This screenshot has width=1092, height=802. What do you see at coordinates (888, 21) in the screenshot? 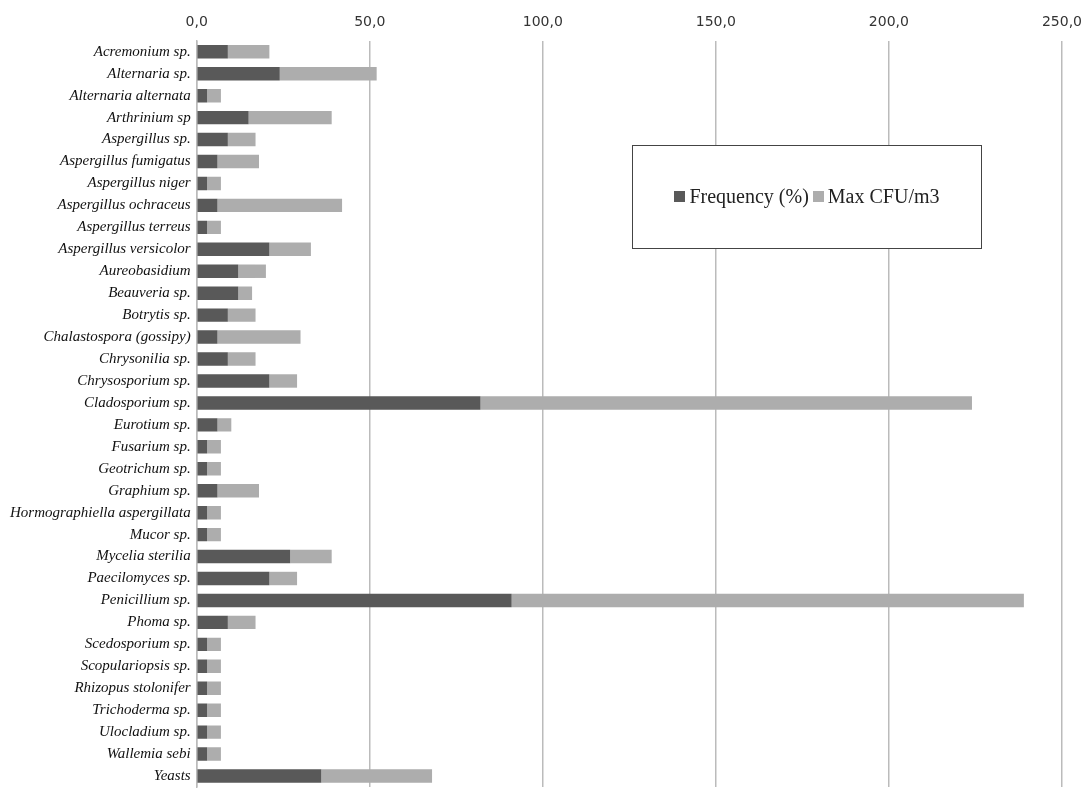
I see `x-tick-label: 200,0` at bounding box center [888, 21].